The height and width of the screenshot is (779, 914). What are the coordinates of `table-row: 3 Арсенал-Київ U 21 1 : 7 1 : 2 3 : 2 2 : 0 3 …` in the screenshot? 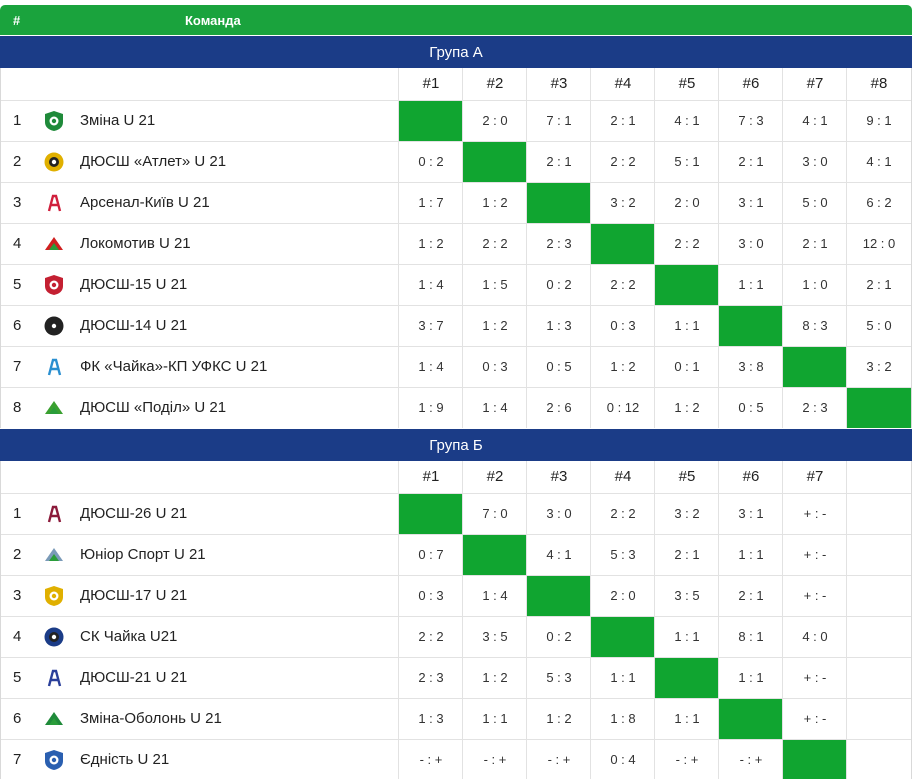 It's located at (456, 202).